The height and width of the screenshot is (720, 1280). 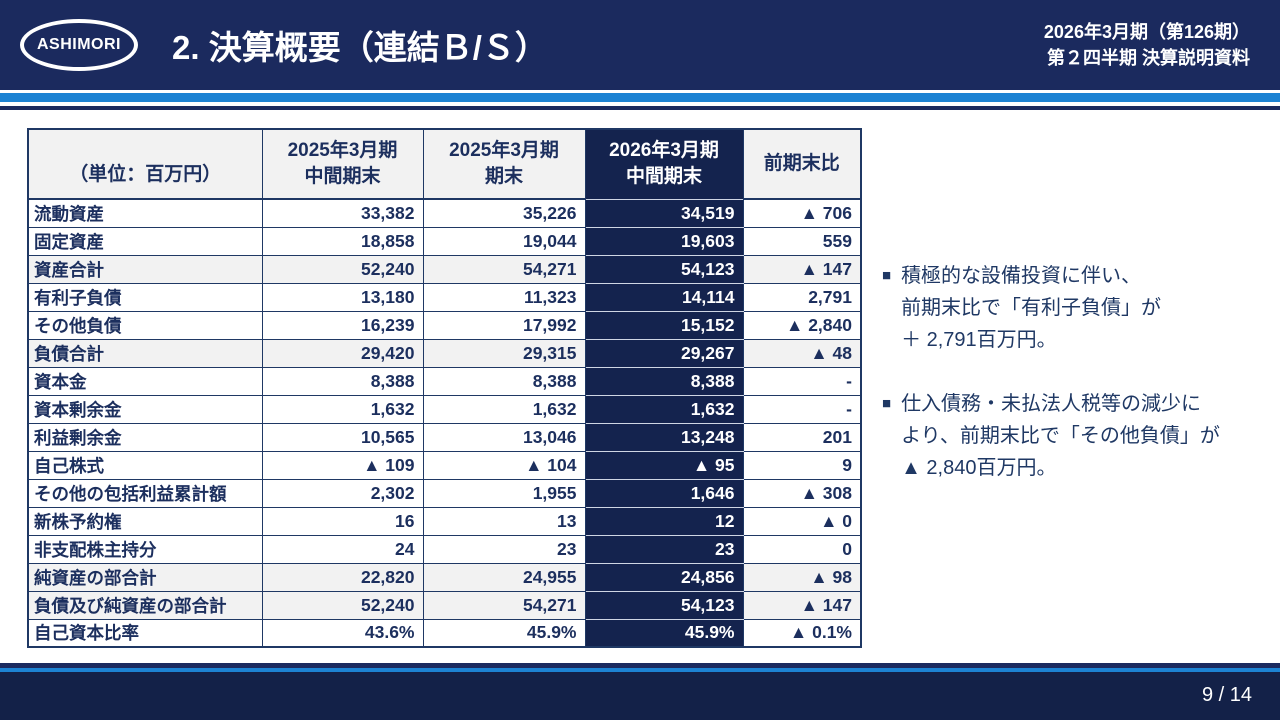 I want to click on diff-value: ▲ 48, so click(x=802, y=353).